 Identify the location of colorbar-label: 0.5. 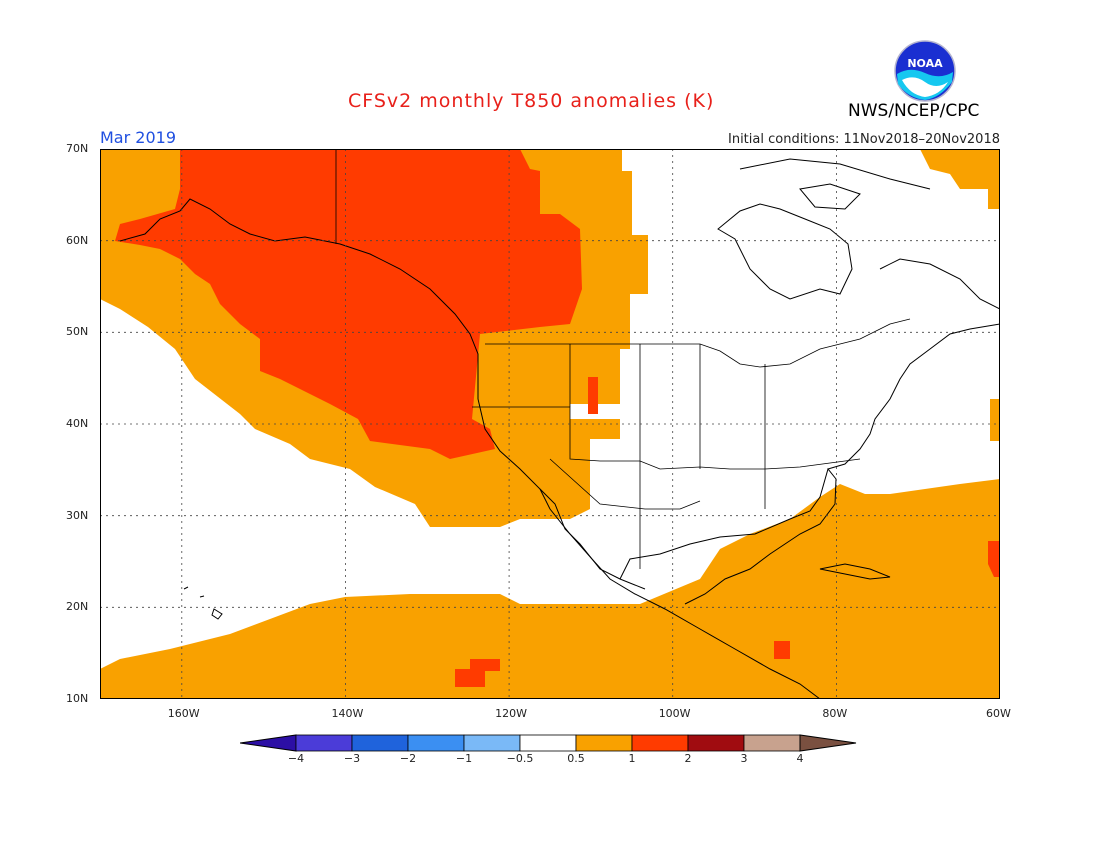
(576, 758).